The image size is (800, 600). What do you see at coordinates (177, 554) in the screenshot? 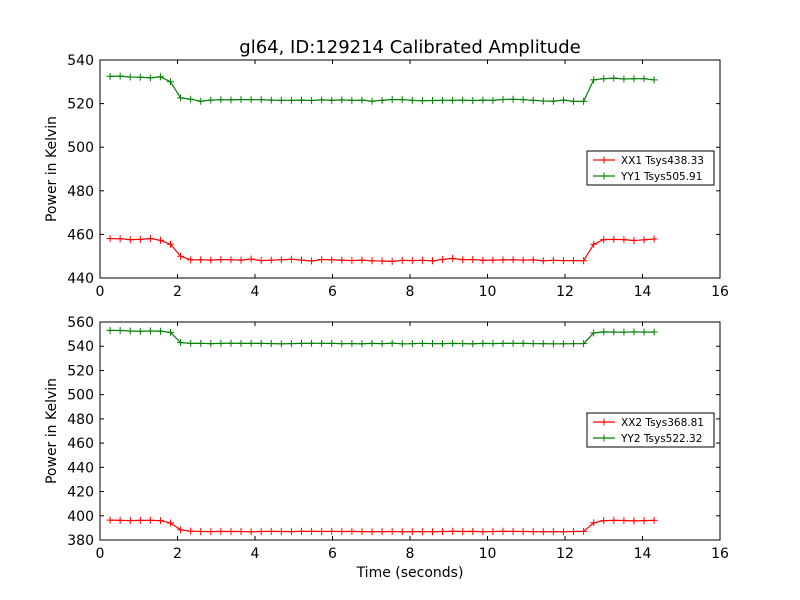
I see `x-tick-label: 2` at bounding box center [177, 554].